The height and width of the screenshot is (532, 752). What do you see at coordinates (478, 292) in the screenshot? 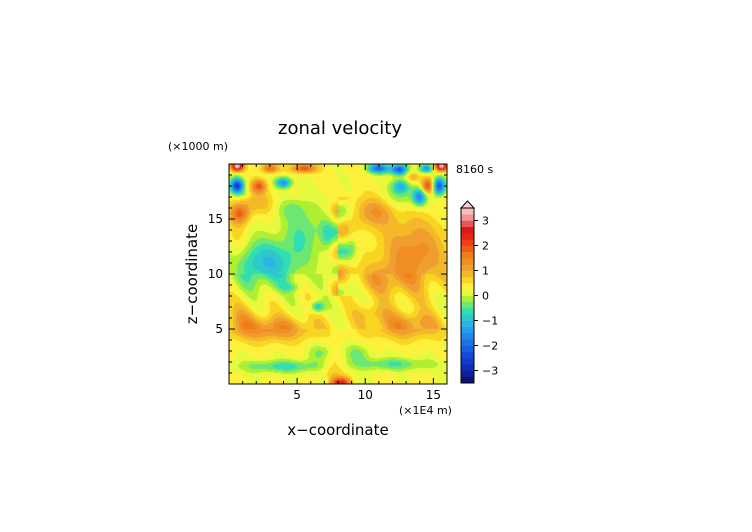
I see `colorbar: 3 2 1 0 −1 −2 −3` at bounding box center [478, 292].